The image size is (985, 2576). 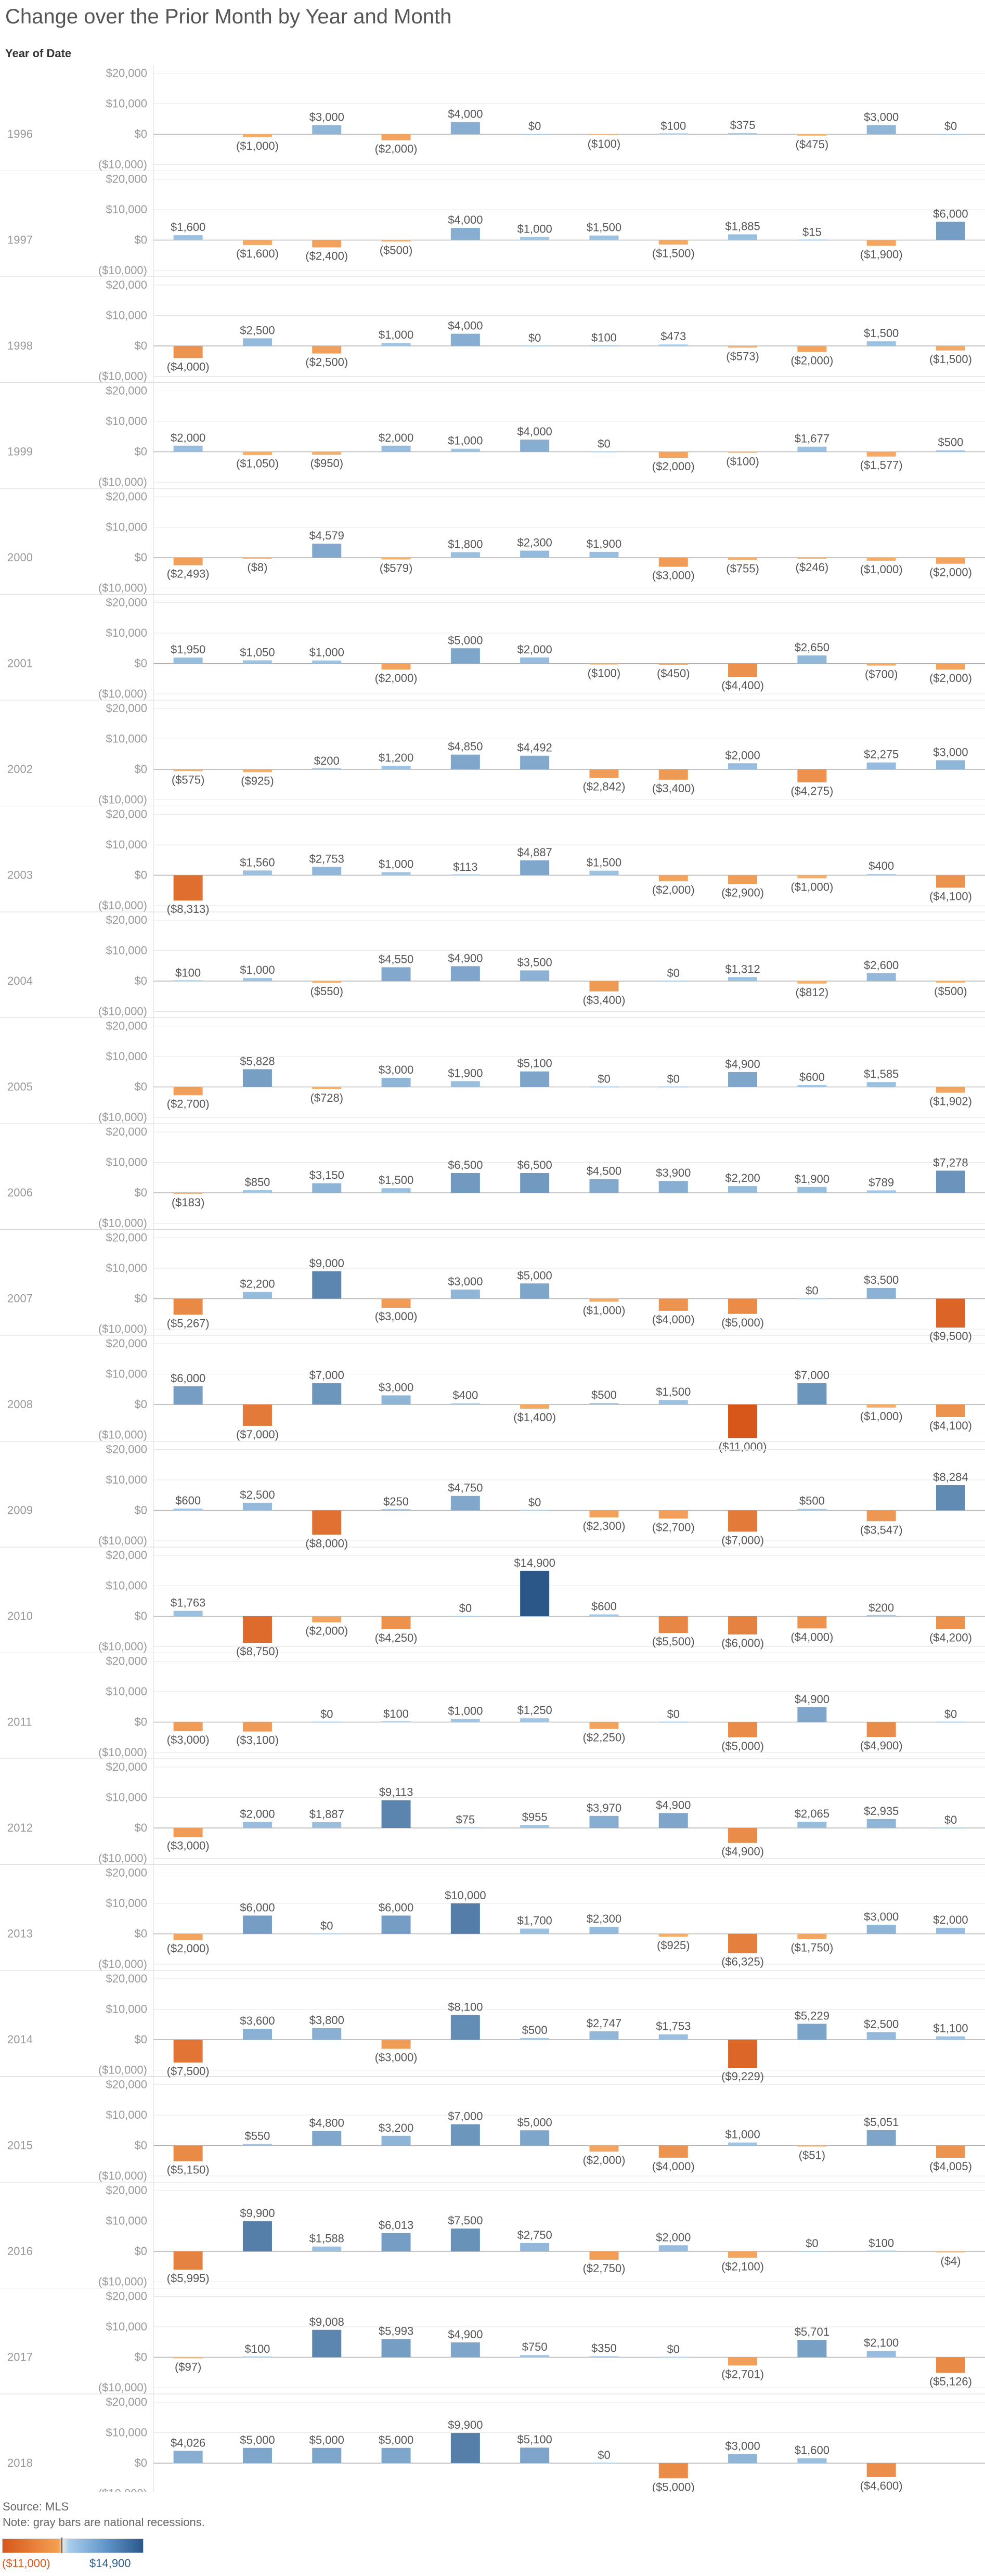 What do you see at coordinates (534, 1710) in the screenshot?
I see `data-label: $1,250` at bounding box center [534, 1710].